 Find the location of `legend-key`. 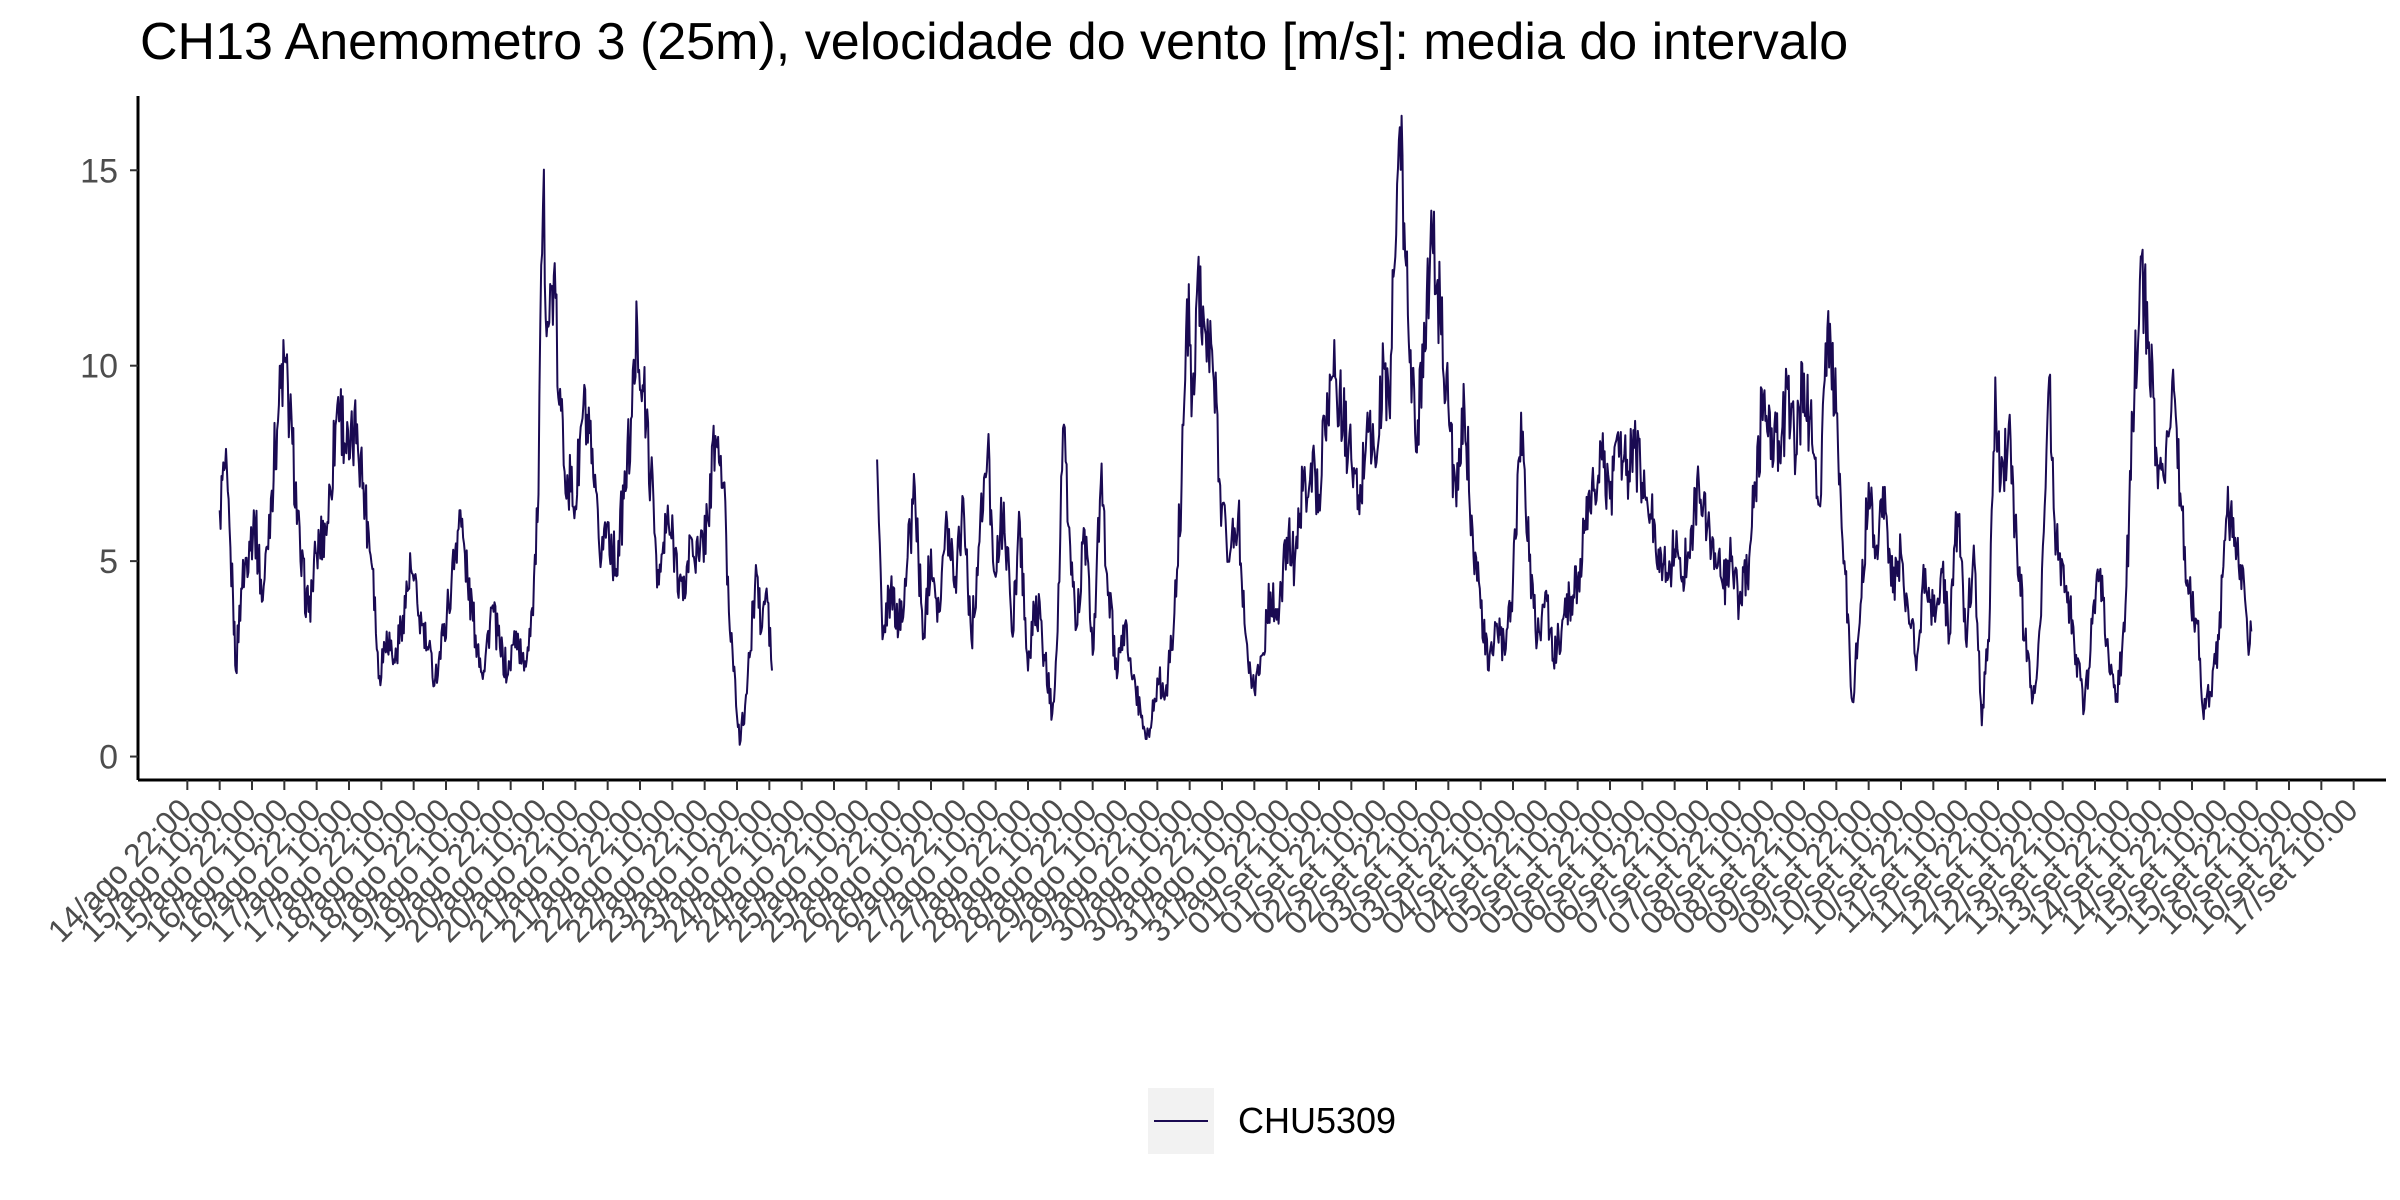

legend-key is located at coordinates (1181, 1121).